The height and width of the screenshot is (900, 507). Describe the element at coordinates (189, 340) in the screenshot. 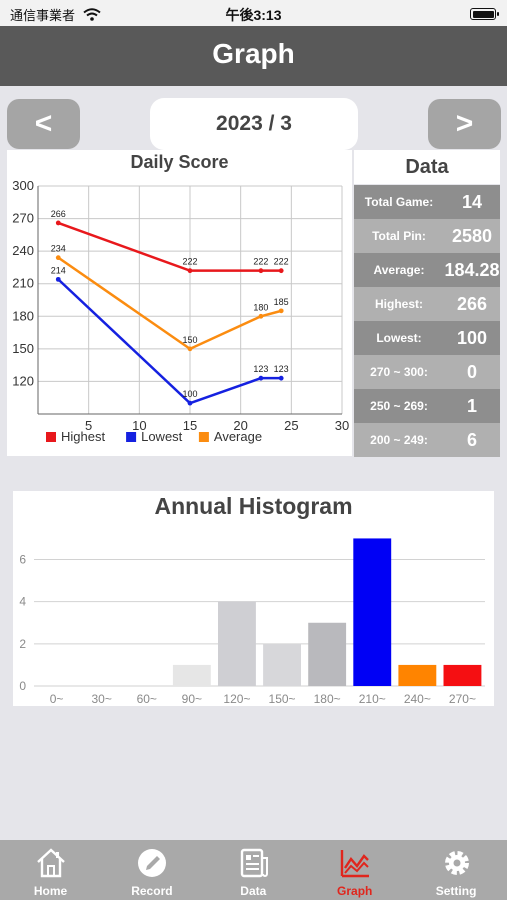

I see `average-data-label: 150` at that location.